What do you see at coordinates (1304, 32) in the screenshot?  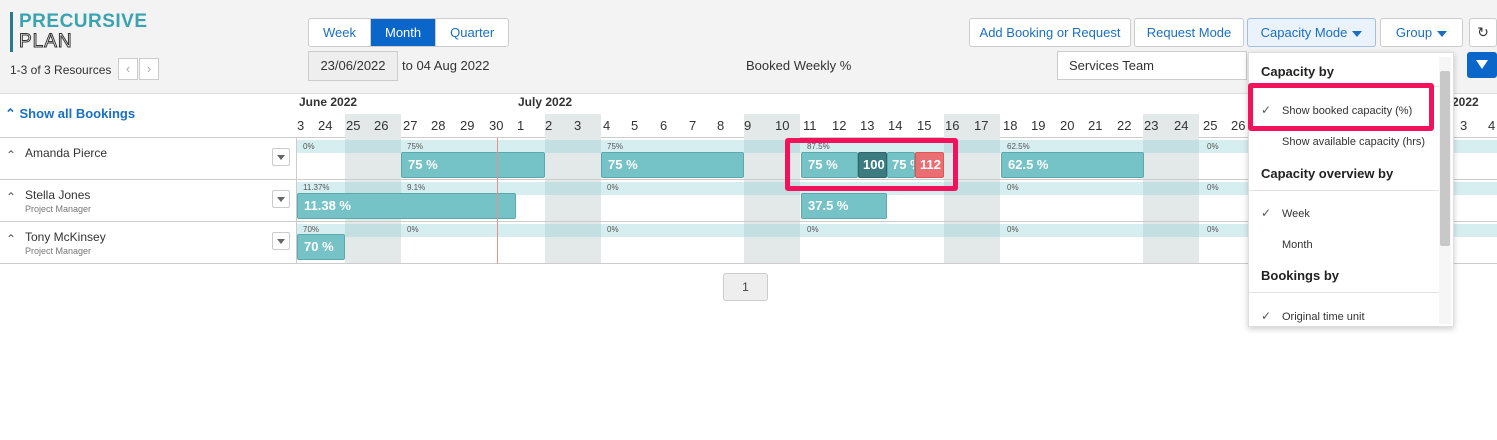 I see `capacity-mode-label: Capacity Mode` at bounding box center [1304, 32].